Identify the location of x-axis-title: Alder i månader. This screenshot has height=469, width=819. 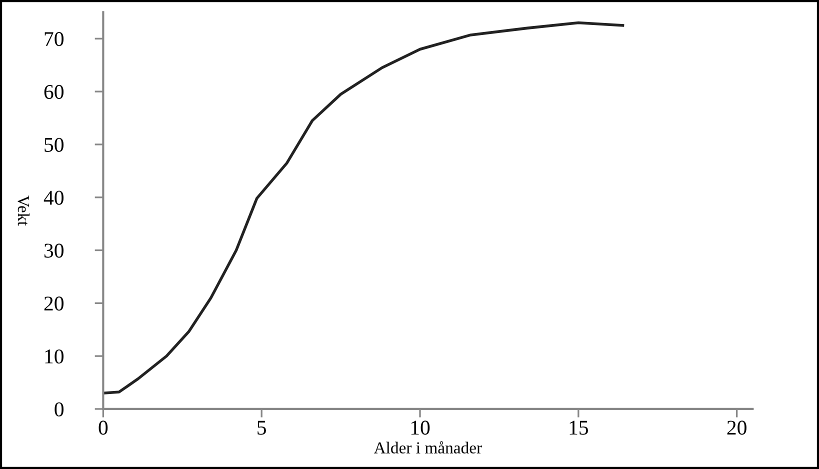
(428, 447).